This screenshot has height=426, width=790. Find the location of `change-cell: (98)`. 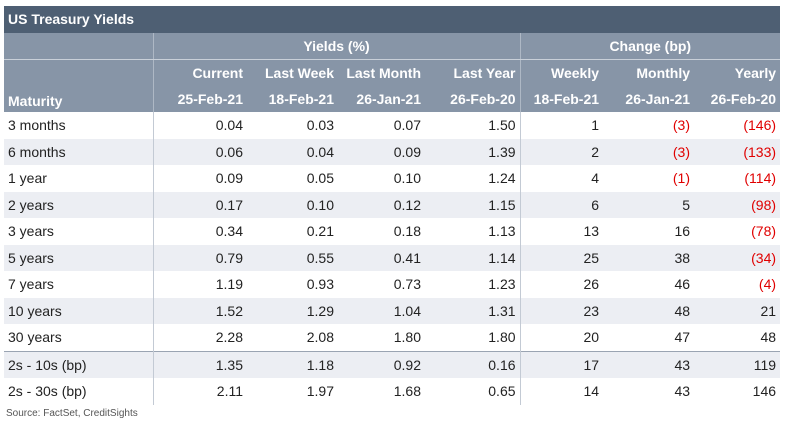

change-cell: (98) is located at coordinates (764, 204).